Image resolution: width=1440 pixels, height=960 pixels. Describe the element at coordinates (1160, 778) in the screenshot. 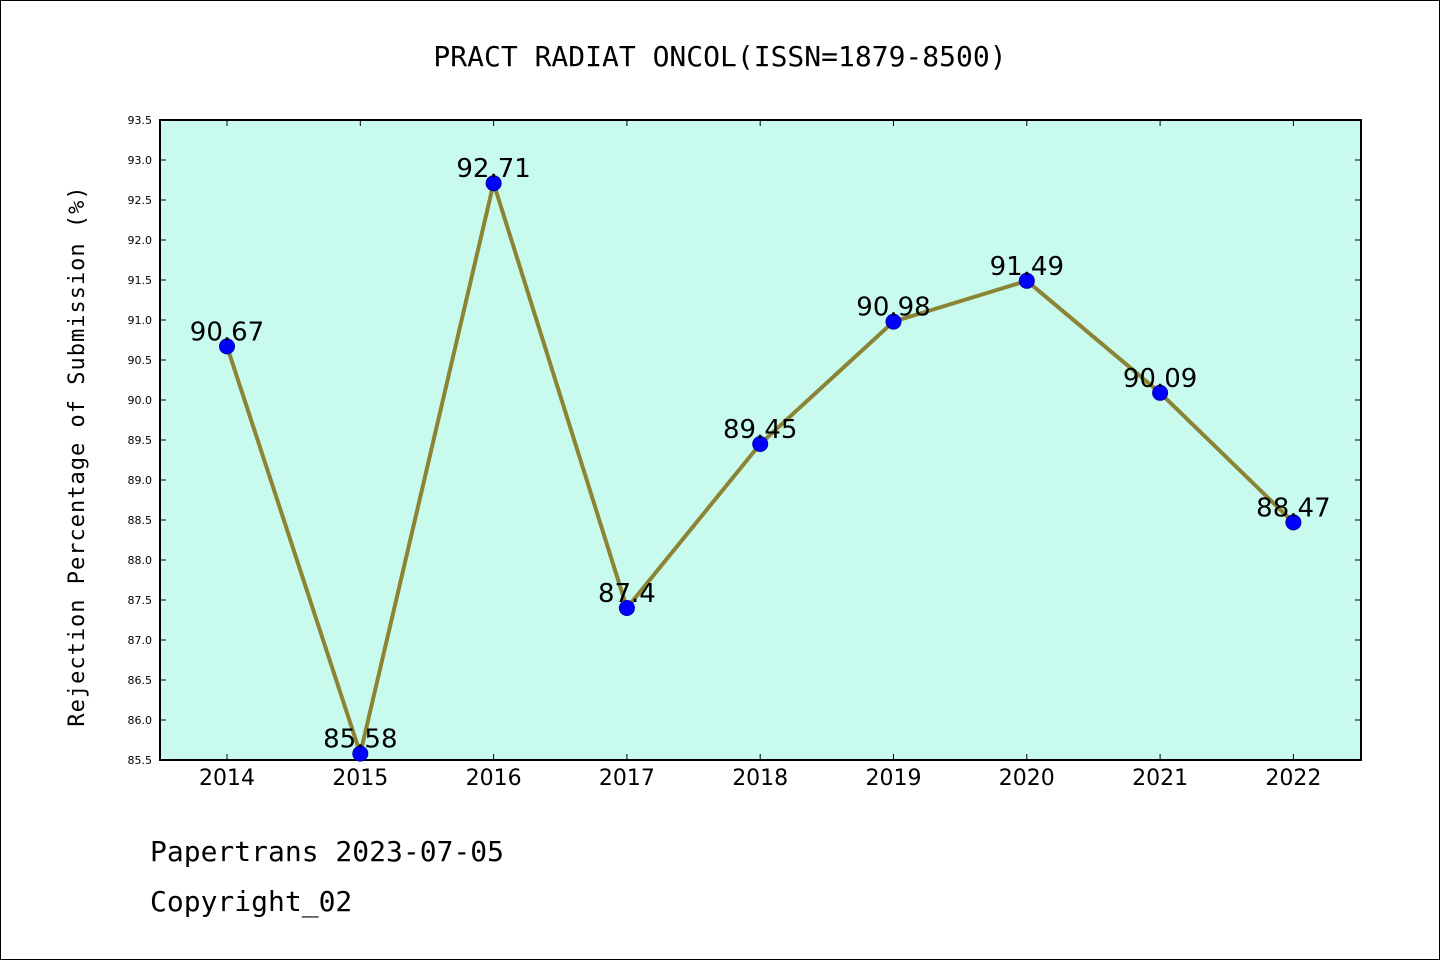

I see `x-tick-label: 2021` at that location.